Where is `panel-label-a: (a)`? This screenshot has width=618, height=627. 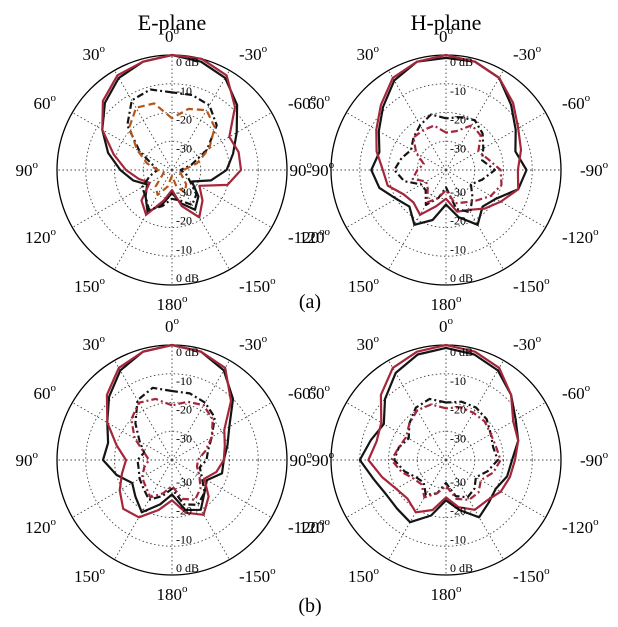 panel-label-a: (a) is located at coordinates (310, 302).